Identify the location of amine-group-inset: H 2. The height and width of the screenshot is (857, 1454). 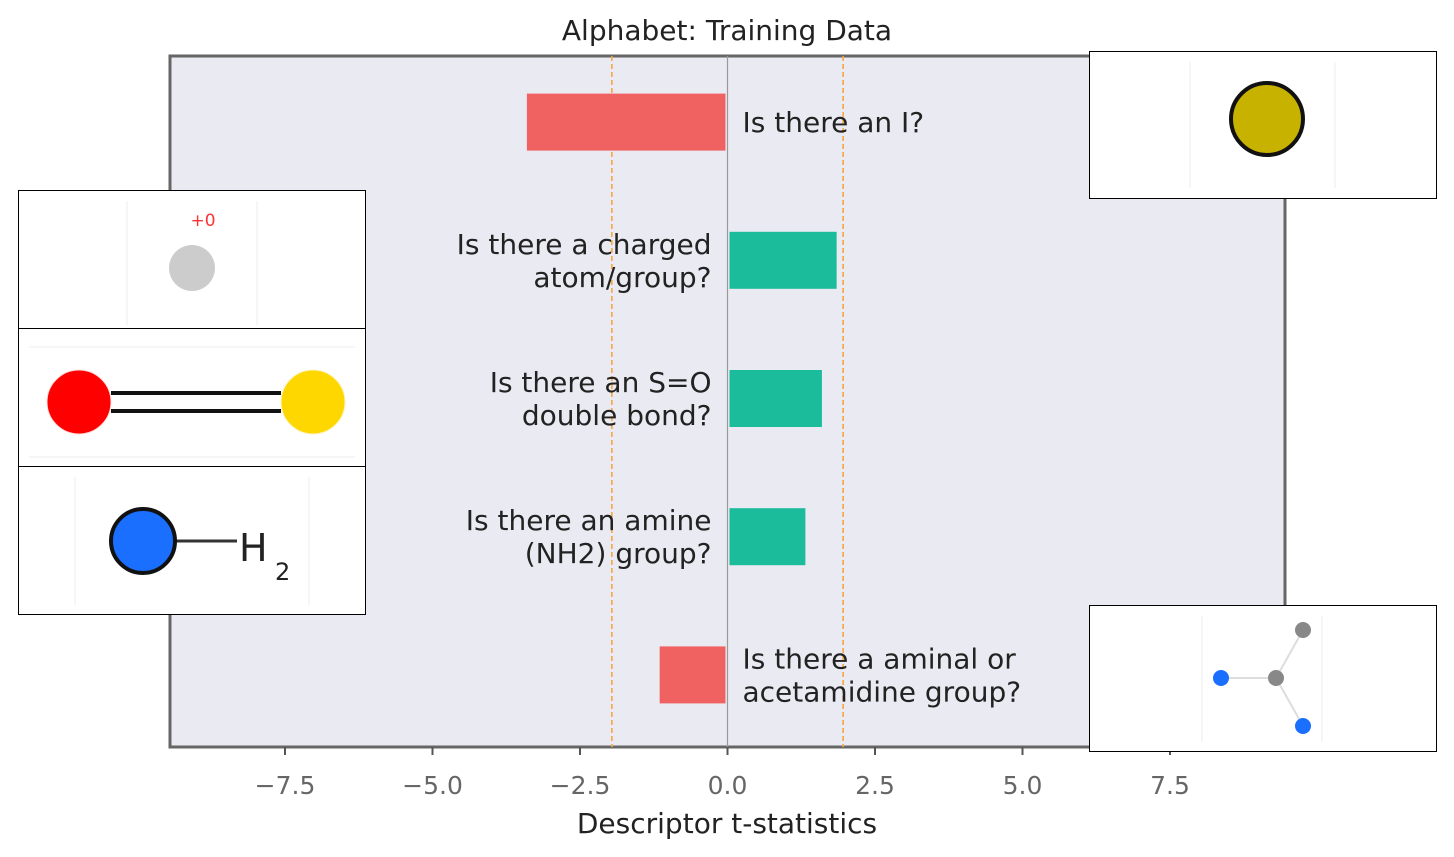
(192, 540).